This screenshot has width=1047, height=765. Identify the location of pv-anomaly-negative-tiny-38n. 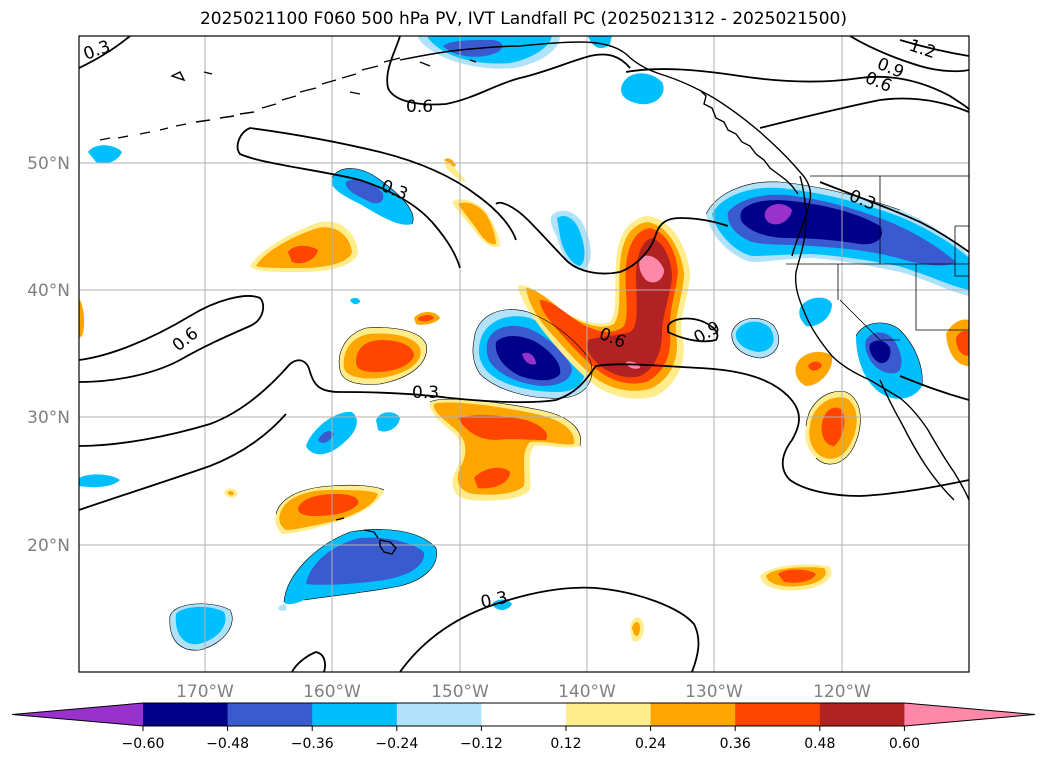
(355, 301).